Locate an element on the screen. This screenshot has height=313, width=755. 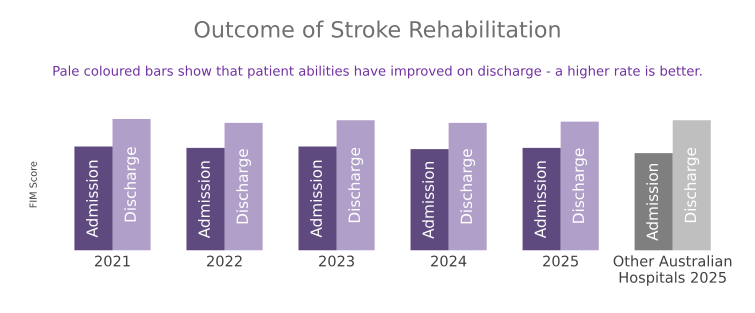
y-axis-title: FIM Score is located at coordinates (33, 185).